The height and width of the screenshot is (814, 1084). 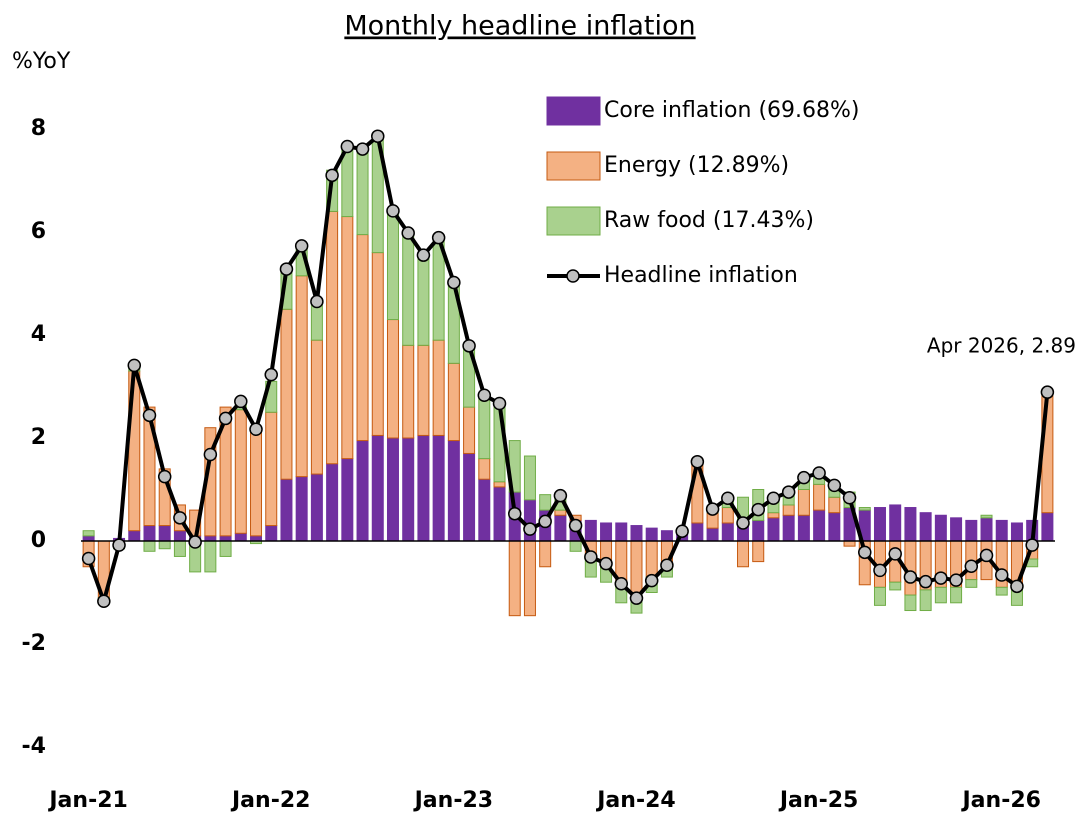 What do you see at coordinates (41, 61) in the screenshot?
I see `y-axis-label: %YoY` at bounding box center [41, 61].